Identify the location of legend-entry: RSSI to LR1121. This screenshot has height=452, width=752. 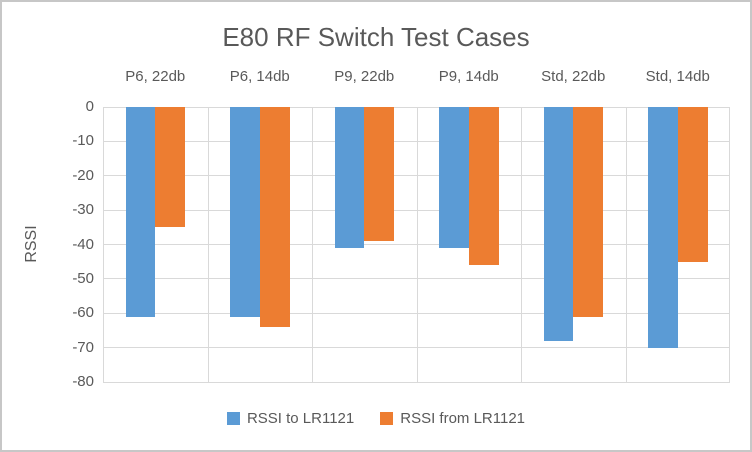
(290, 418).